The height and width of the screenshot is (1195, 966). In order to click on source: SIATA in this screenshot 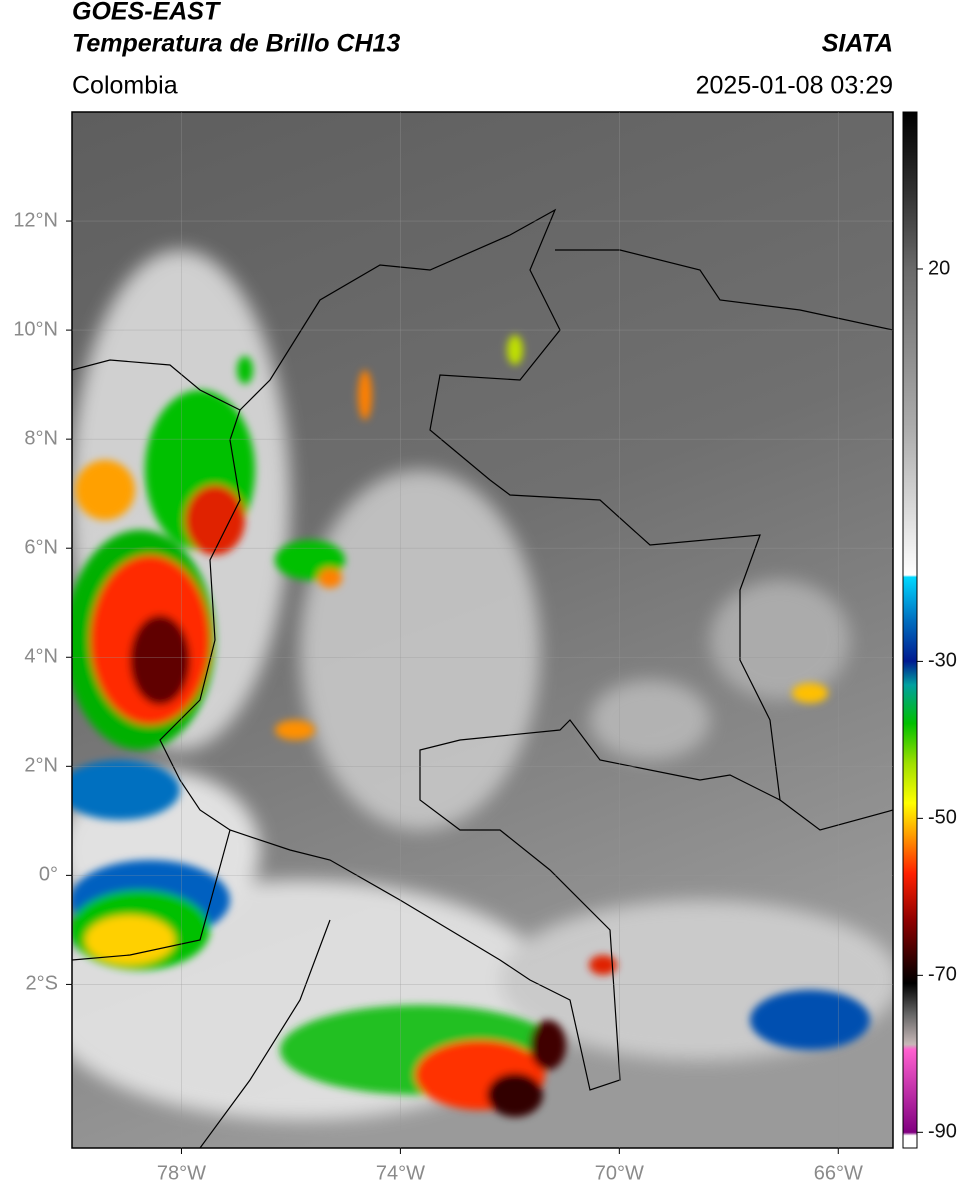, I will do `click(857, 44)`.